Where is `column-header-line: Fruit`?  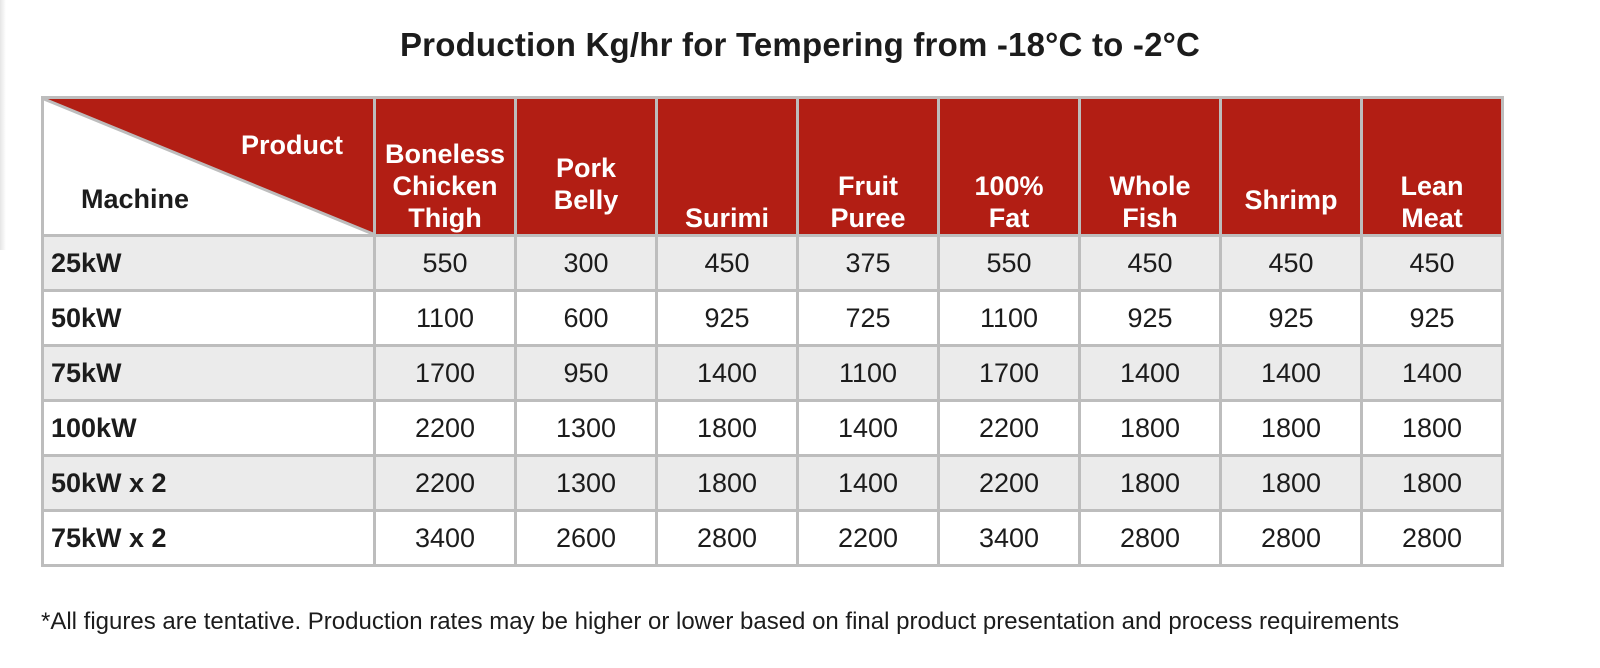 column-header-line: Fruit is located at coordinates (868, 186).